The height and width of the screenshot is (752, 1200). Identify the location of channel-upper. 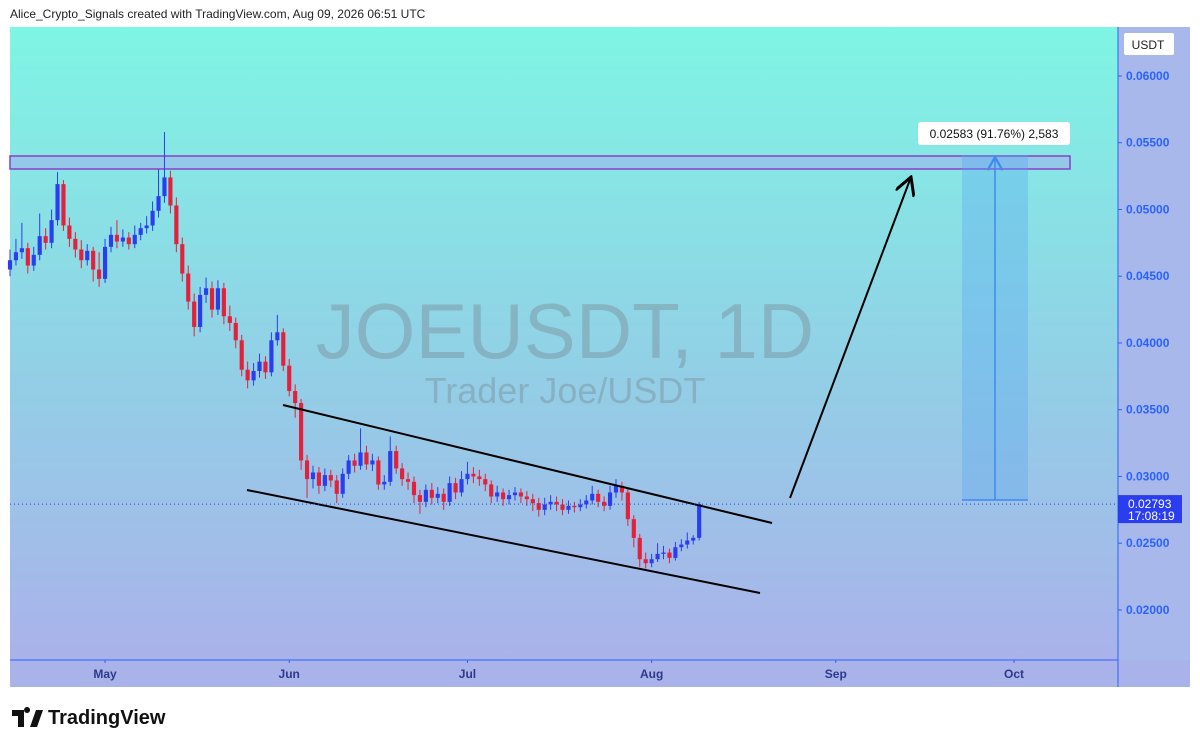
(527, 464).